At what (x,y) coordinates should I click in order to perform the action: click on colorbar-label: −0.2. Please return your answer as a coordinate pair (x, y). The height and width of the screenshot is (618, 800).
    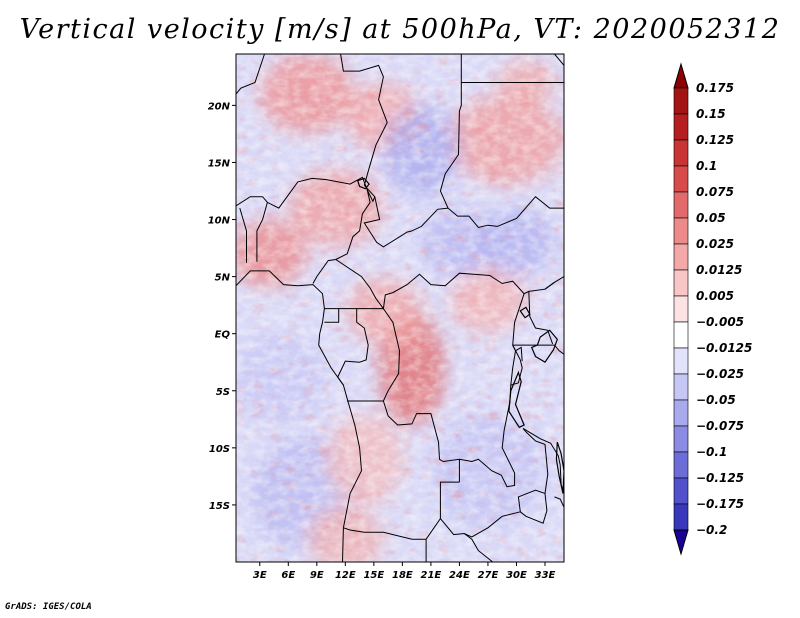
    Looking at the image, I should click on (711, 530).